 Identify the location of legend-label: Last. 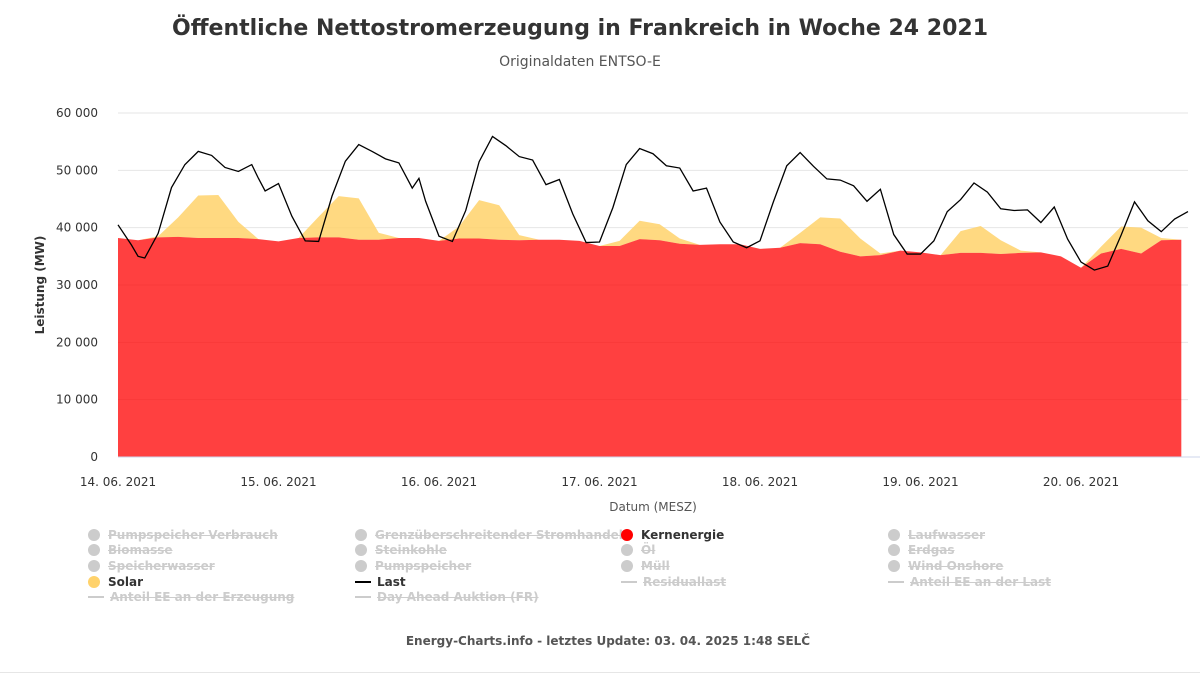
(391, 582).